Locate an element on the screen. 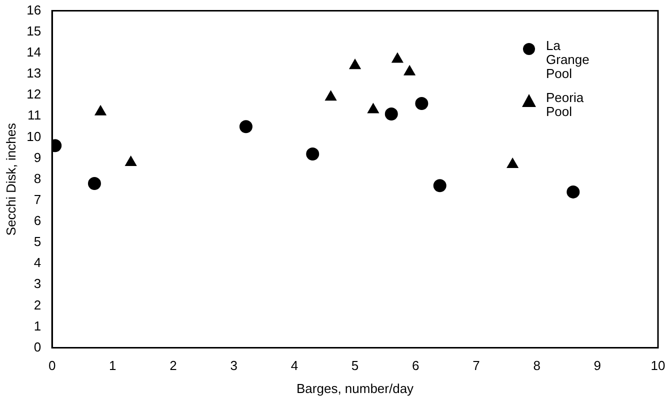 The width and height of the screenshot is (670, 401). x-tick-label: 9 is located at coordinates (598, 366).